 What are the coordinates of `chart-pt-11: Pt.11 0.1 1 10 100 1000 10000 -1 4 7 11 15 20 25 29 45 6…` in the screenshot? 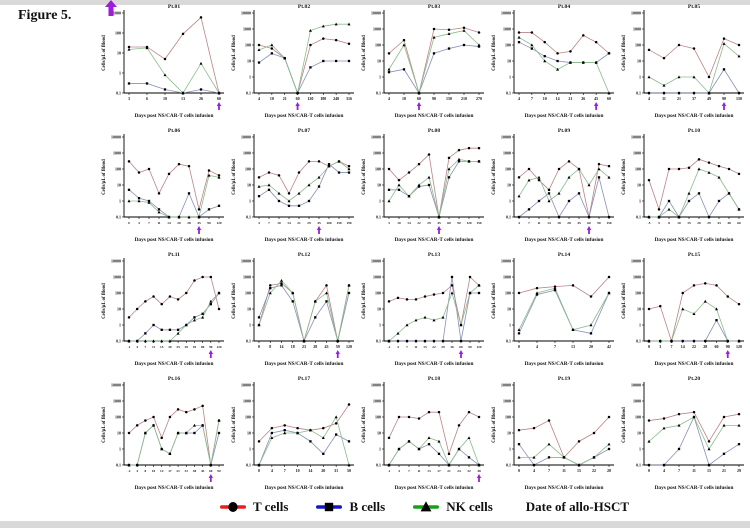 It's located at (163, 309).